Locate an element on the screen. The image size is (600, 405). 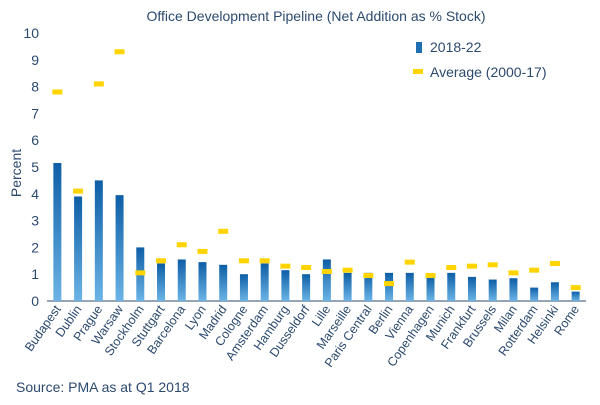
avg-marker-paris-central is located at coordinates (368, 276).